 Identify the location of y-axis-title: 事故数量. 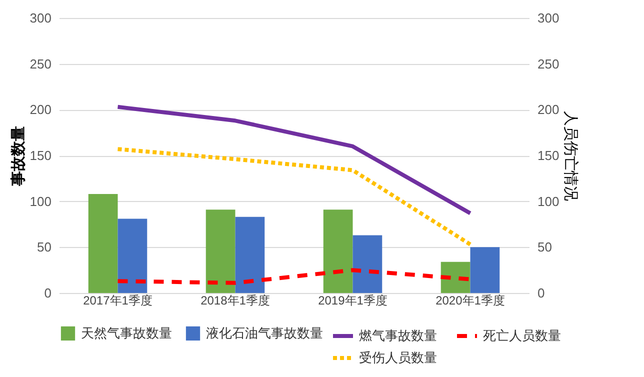
(18, 156).